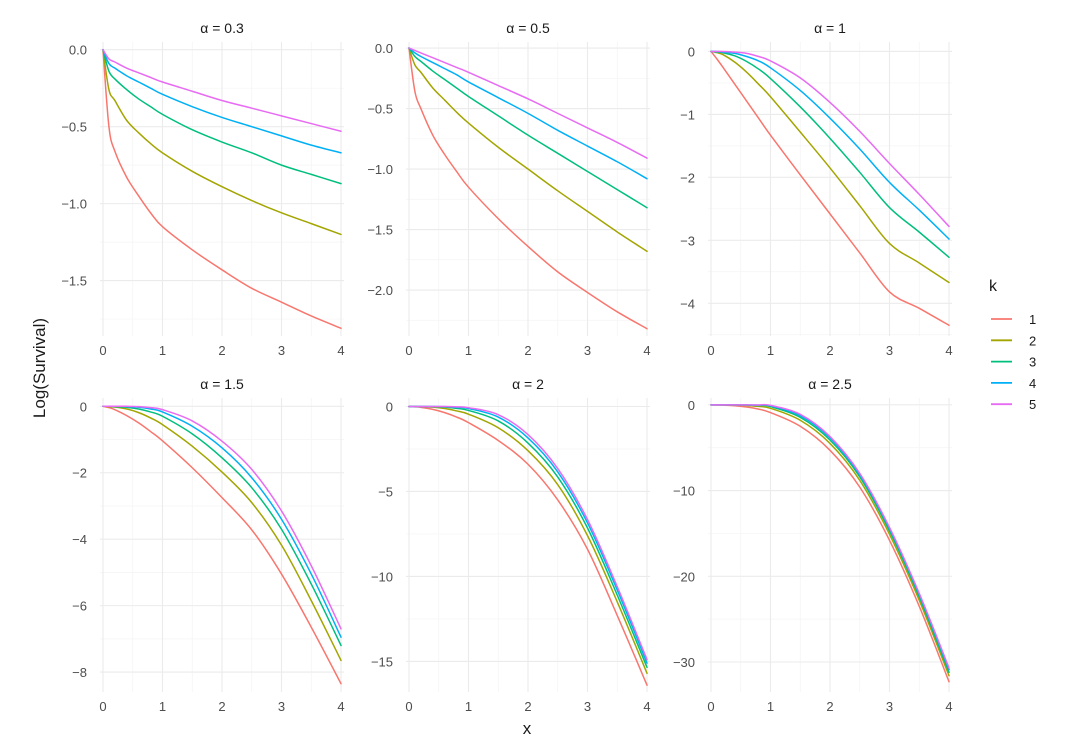  I want to click on panel-4: 0 1 2 3 4 0 −2 −4 −6 −8 α = 1.5, so click(208, 545).